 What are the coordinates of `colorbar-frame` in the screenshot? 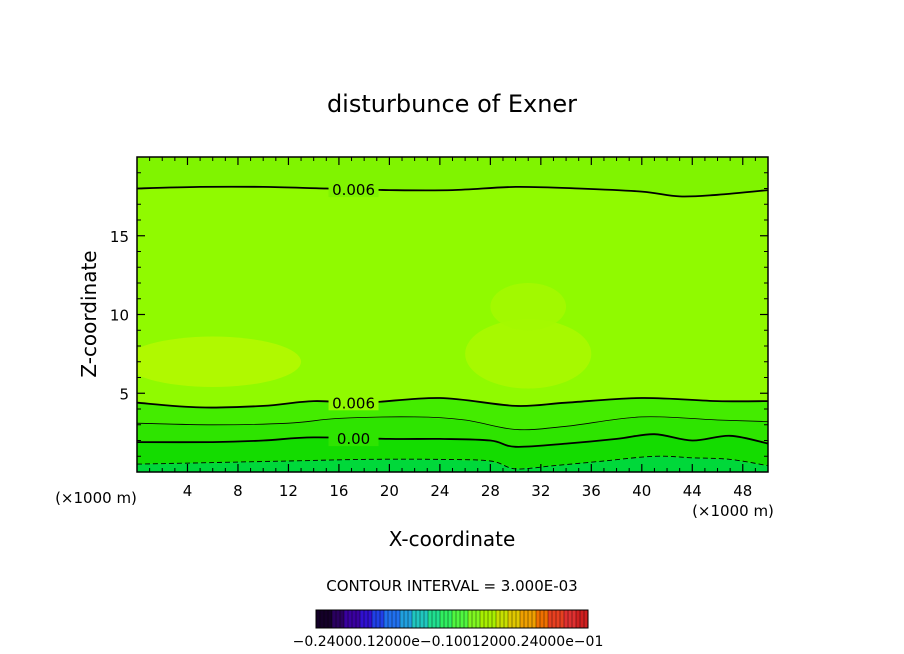 It's located at (452, 619).